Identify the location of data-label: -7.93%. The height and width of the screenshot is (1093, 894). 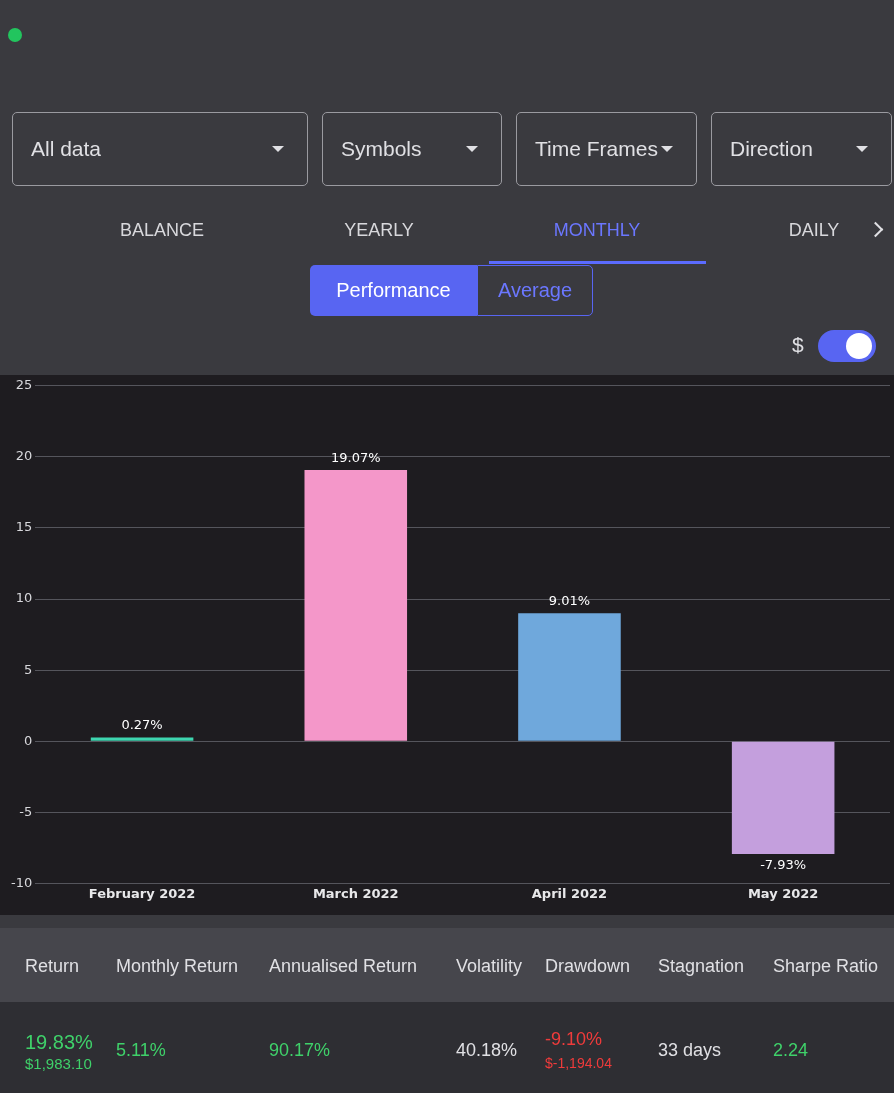
(783, 864).